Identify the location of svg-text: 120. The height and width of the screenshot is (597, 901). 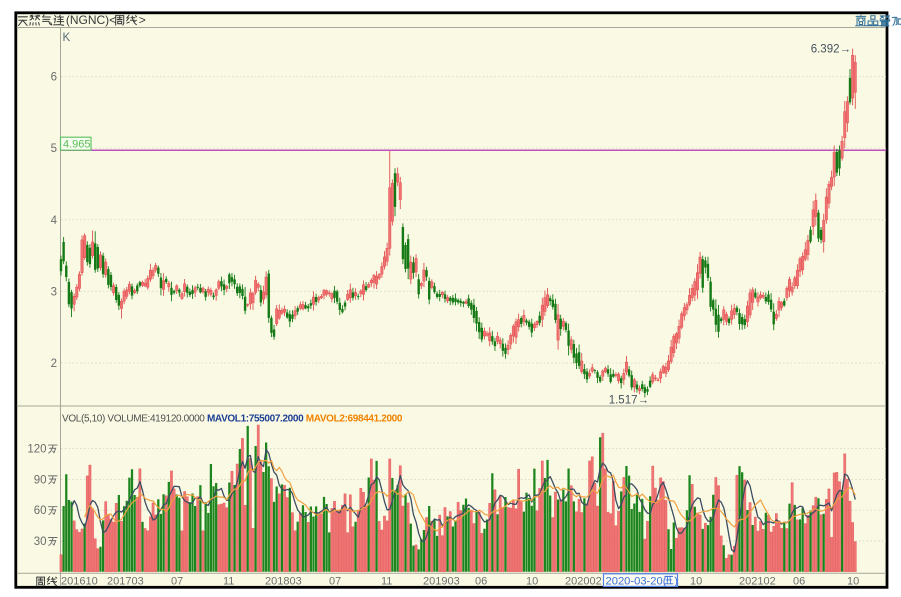
(36, 450).